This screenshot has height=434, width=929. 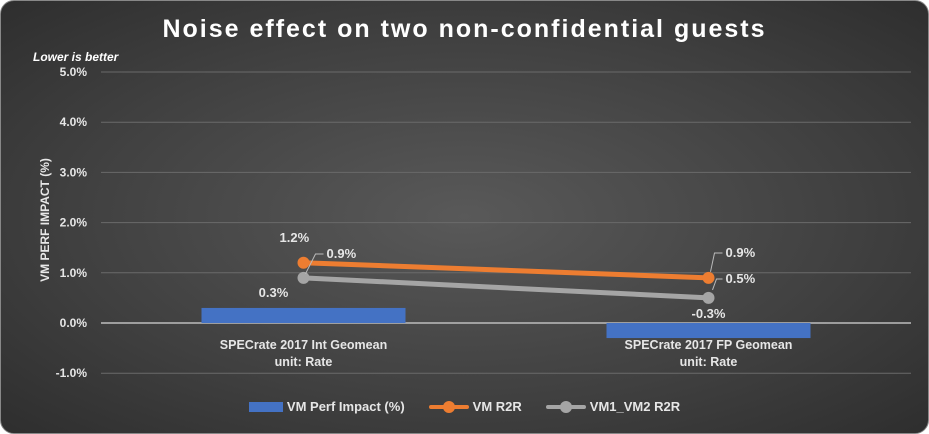 I want to click on legend-item-vm-r2r: VM R2R, so click(x=475, y=406).